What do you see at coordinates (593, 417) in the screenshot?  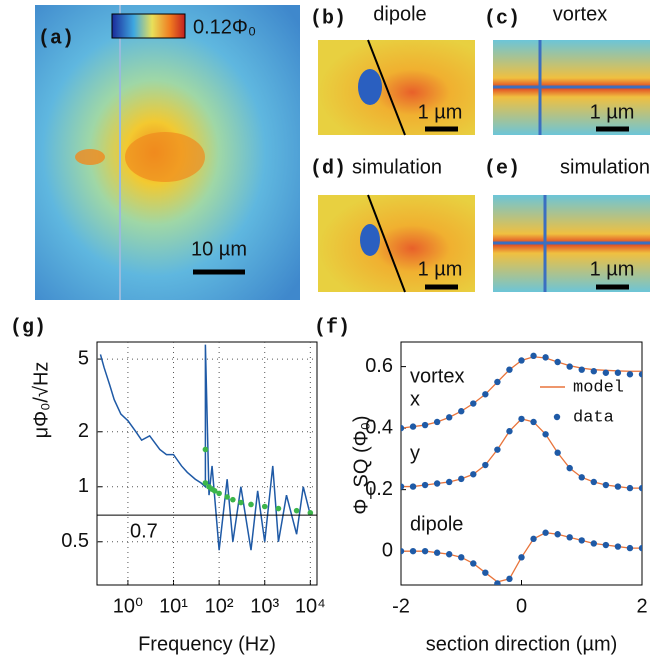 I see `legend-label: data` at bounding box center [593, 417].